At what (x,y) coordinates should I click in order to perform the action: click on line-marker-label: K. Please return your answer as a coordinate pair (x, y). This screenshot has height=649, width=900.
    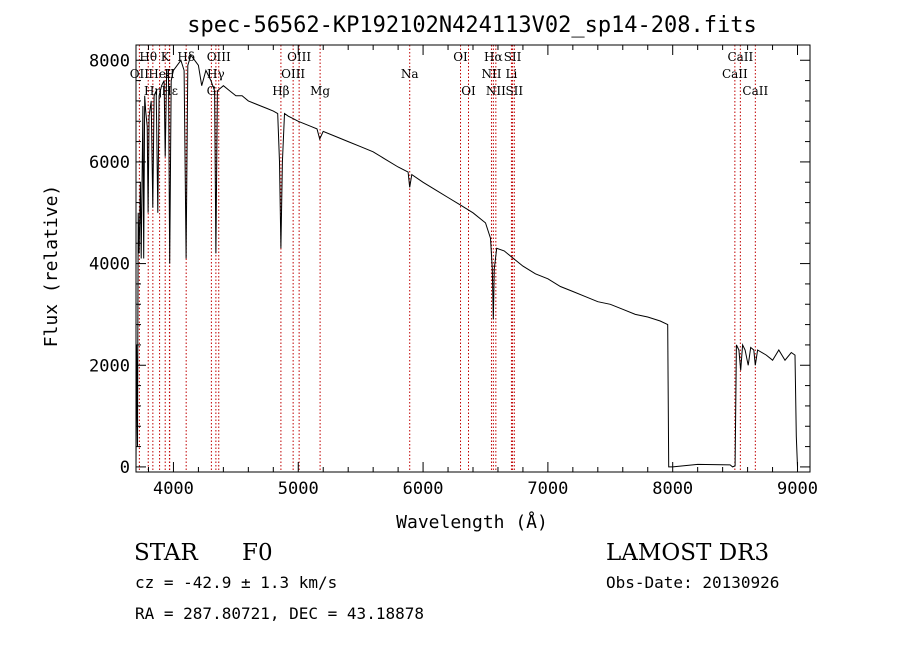
    Looking at the image, I should click on (166, 57).